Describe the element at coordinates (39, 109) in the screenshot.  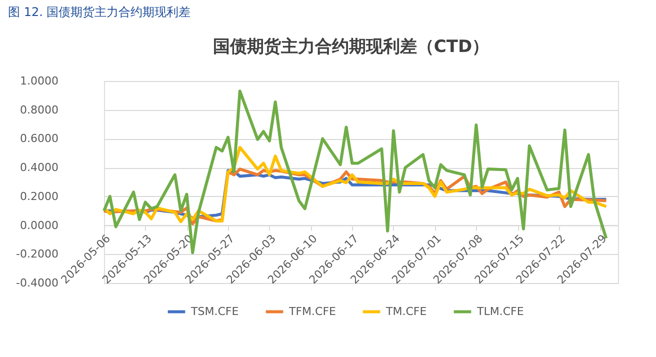
I see `y-tick-label: 0.8000` at that location.